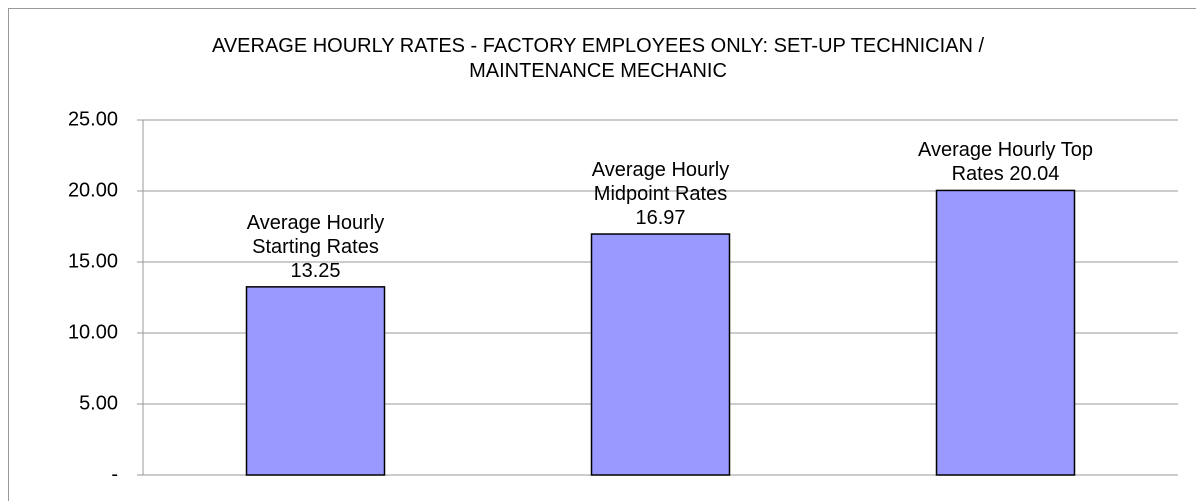  Describe the element at coordinates (315, 234) in the screenshot. I see `category-label: Average Hourly Starting Rates` at that location.